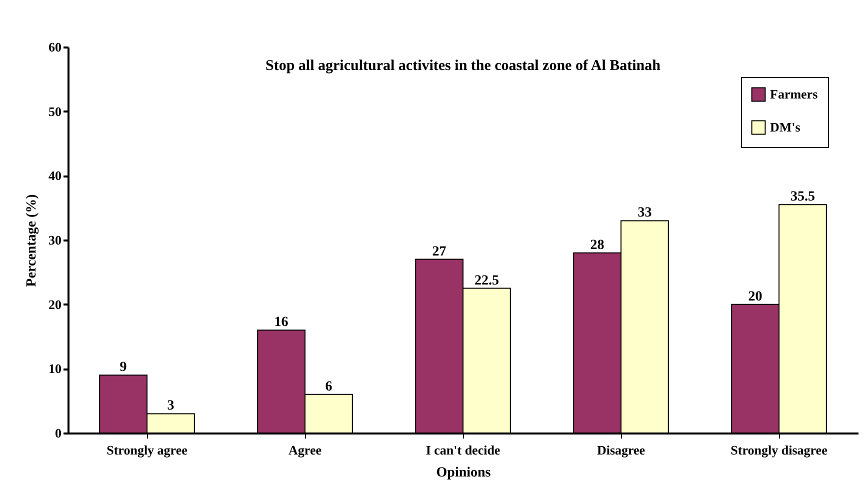  I want to click on data-label: 3, so click(170, 406).